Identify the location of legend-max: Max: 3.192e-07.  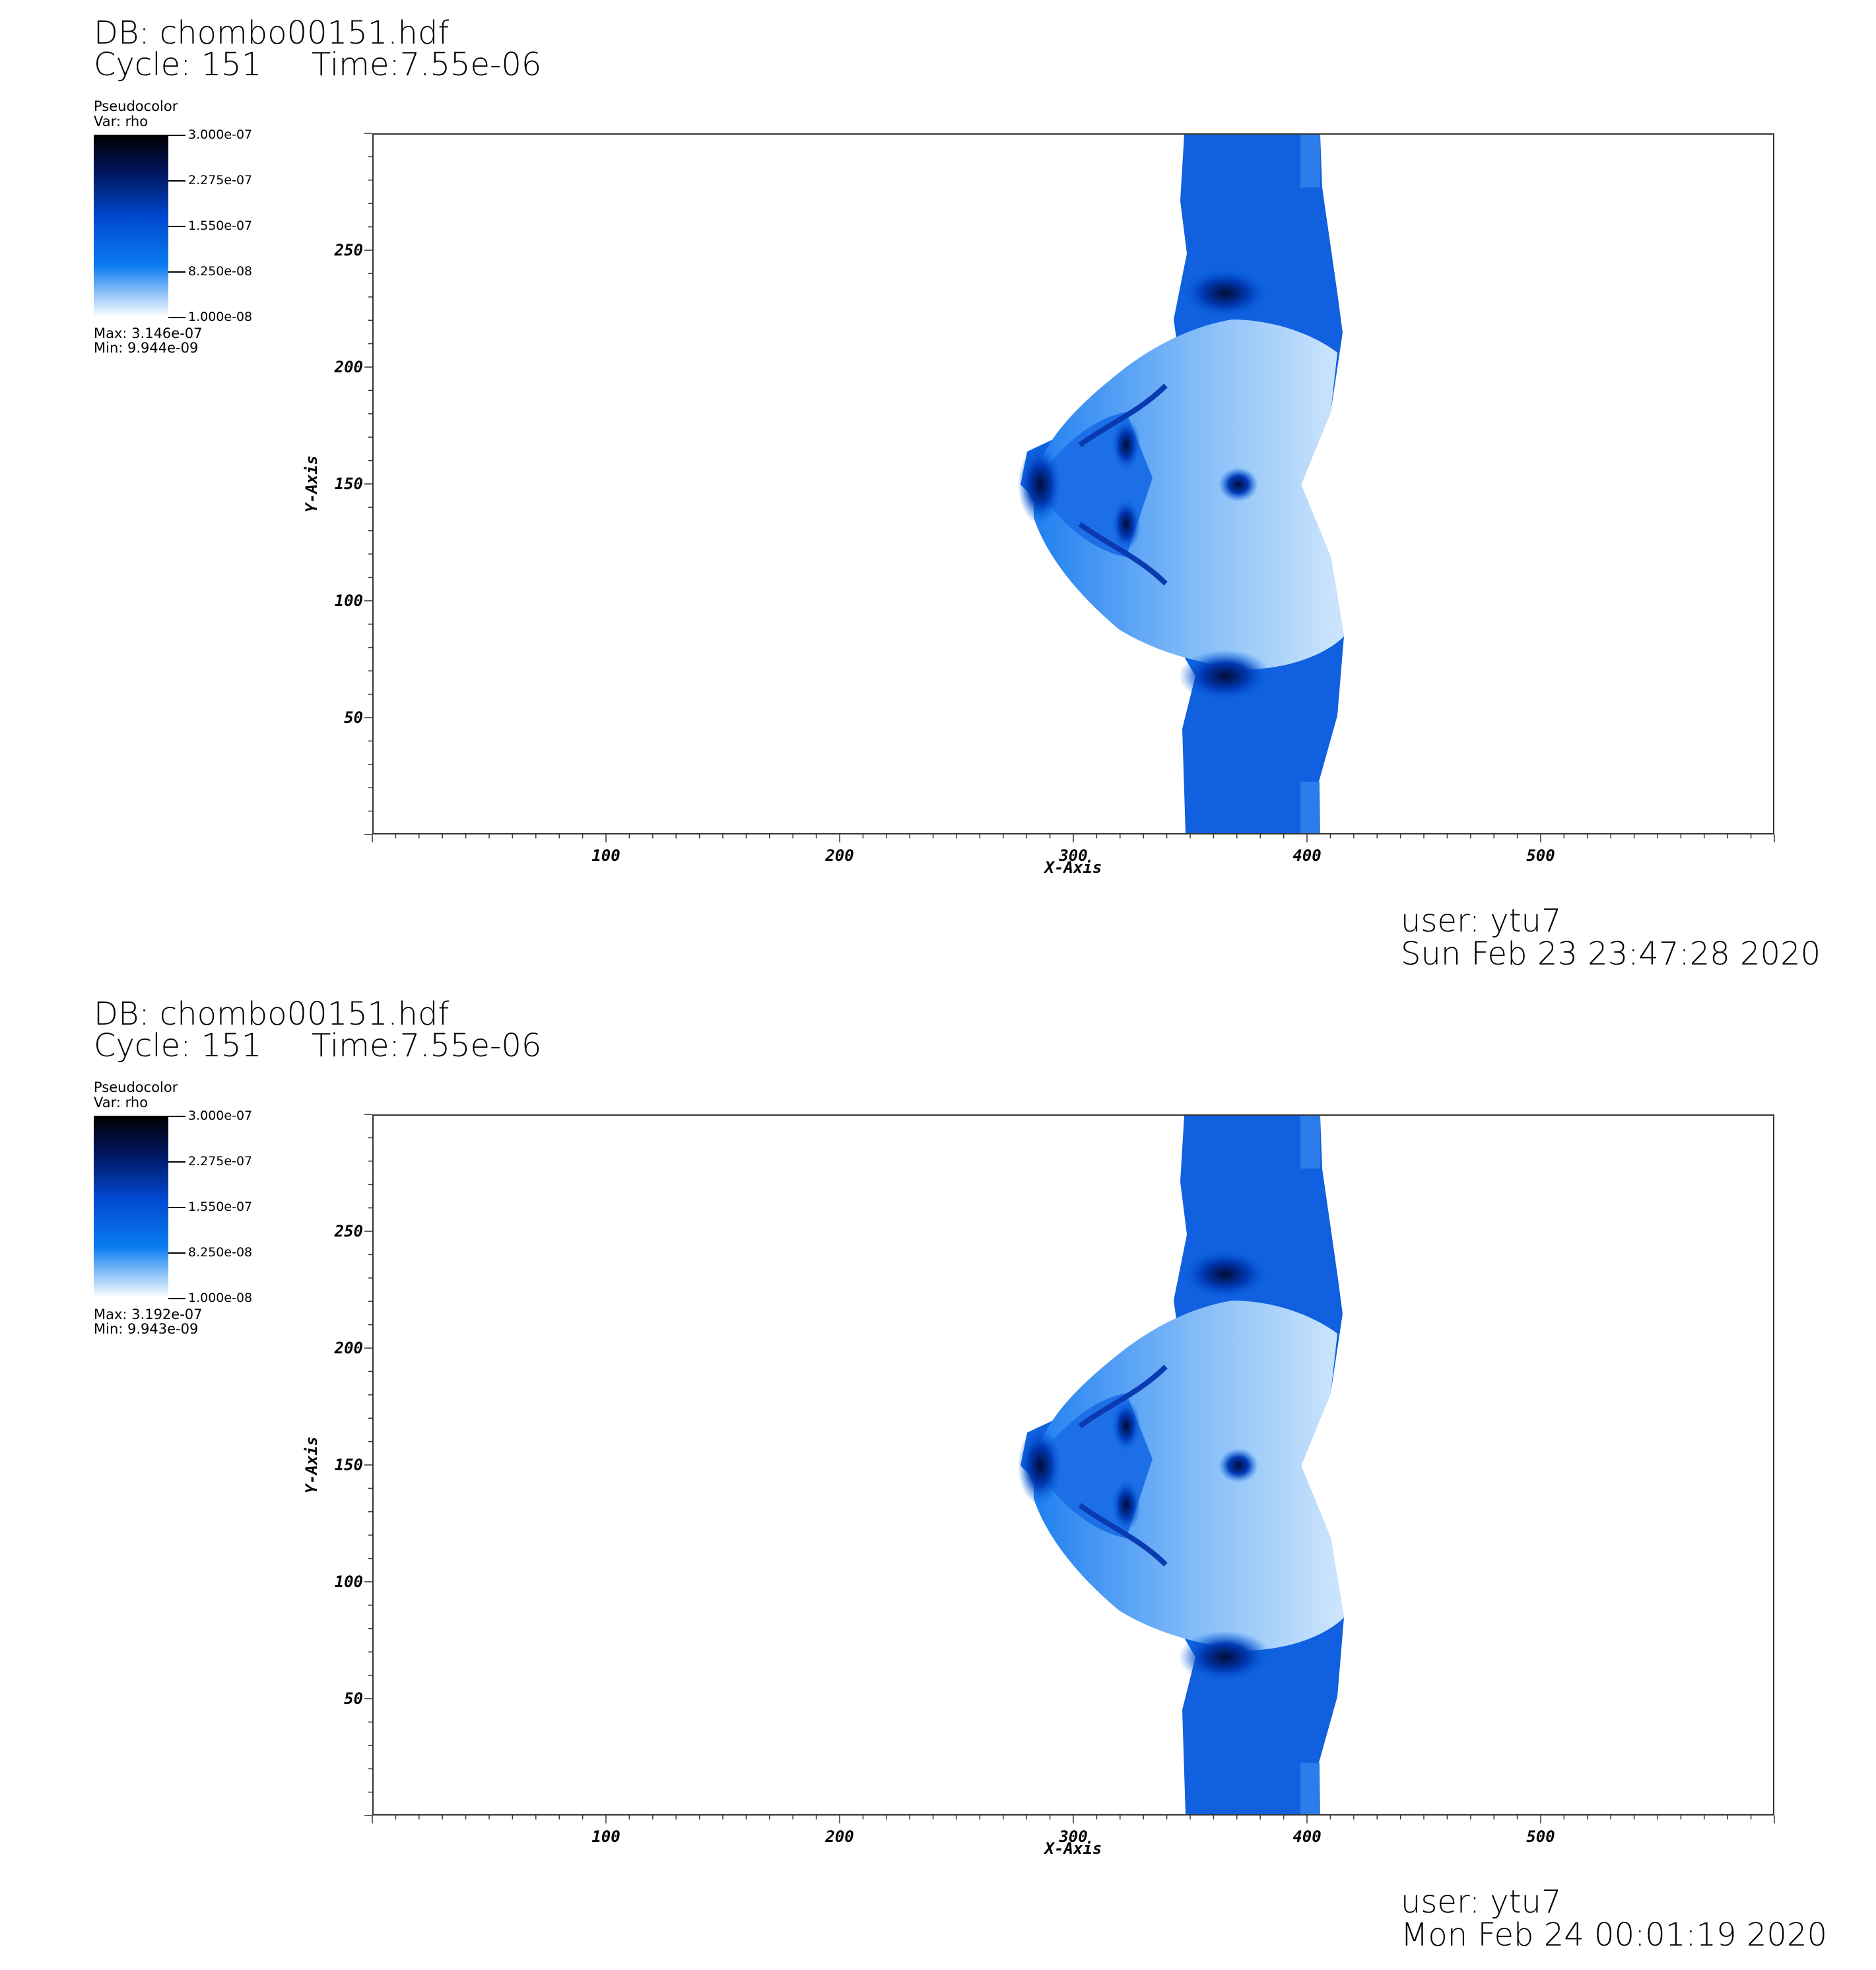
(148, 1315).